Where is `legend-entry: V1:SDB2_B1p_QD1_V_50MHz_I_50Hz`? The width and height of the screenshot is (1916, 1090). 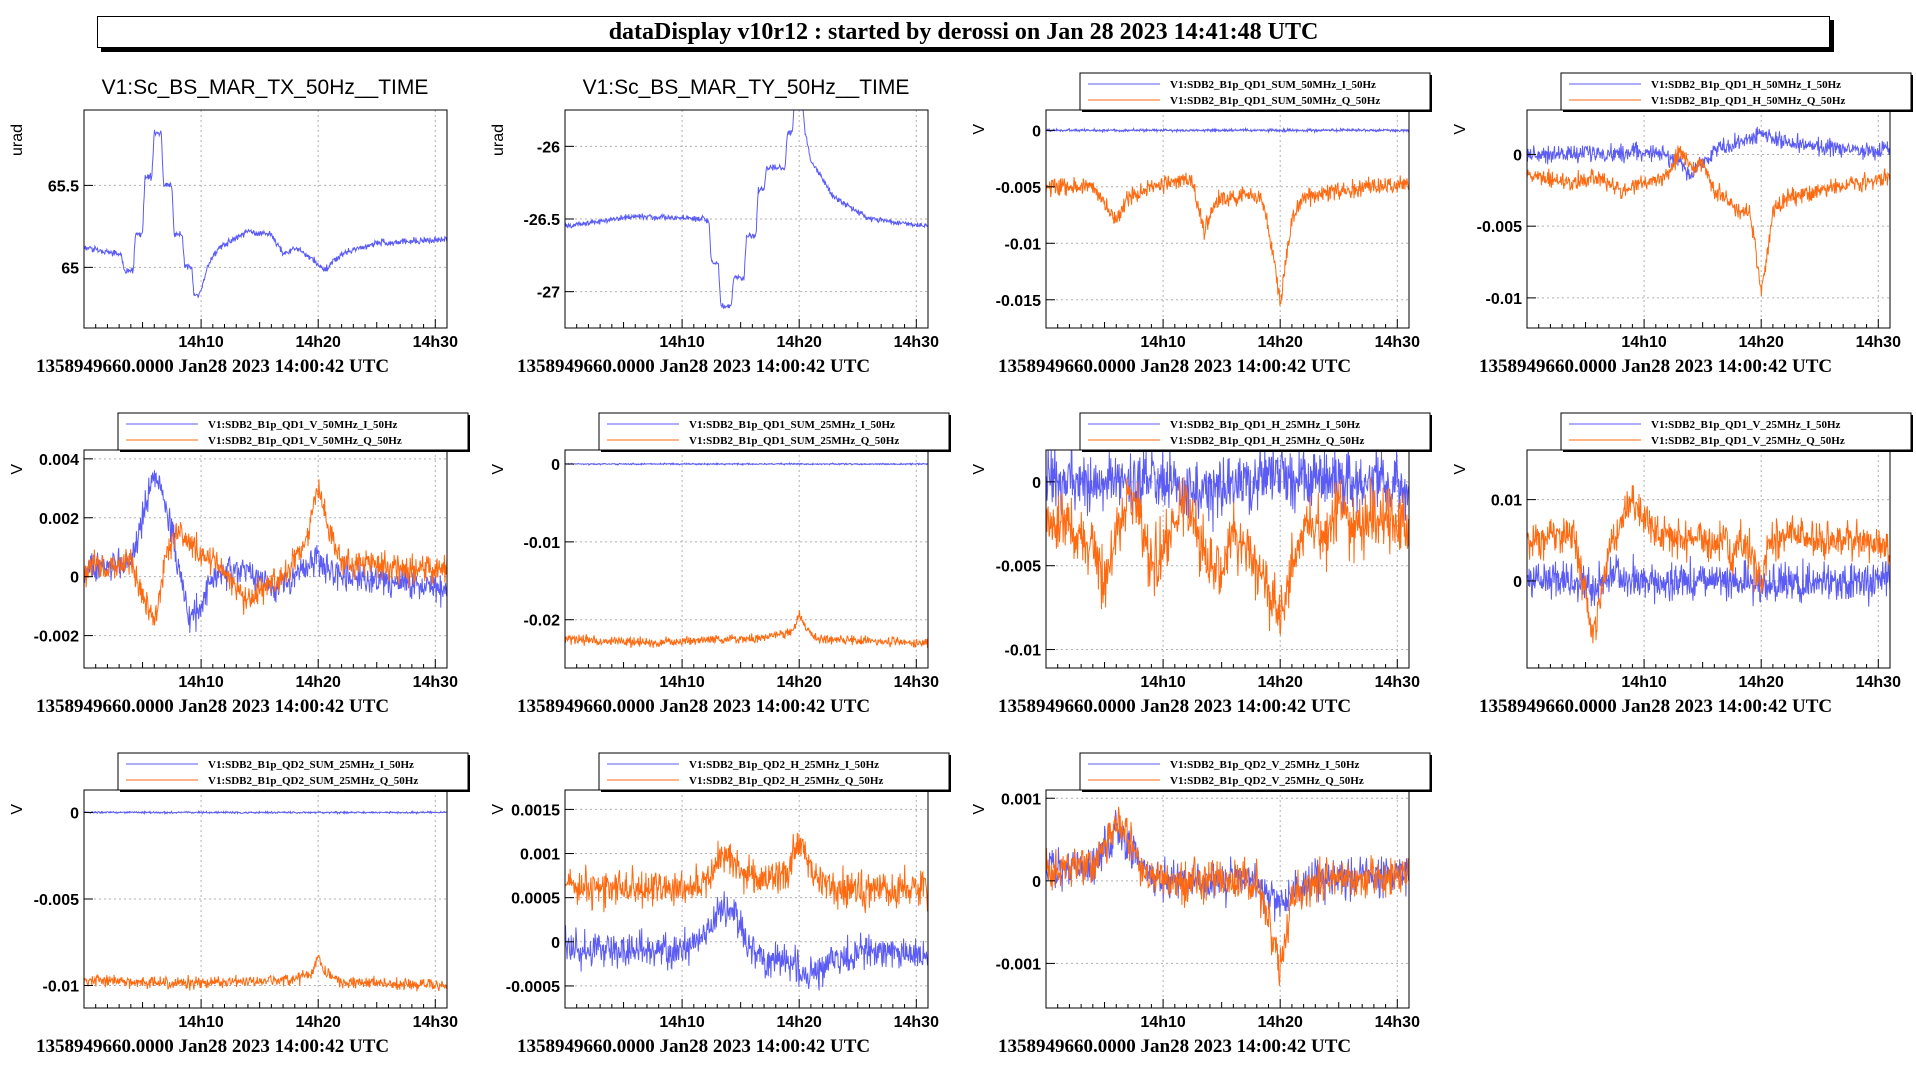
legend-entry: V1:SDB2_B1p_QD1_V_50MHz_I_50Hz is located at coordinates (303, 425).